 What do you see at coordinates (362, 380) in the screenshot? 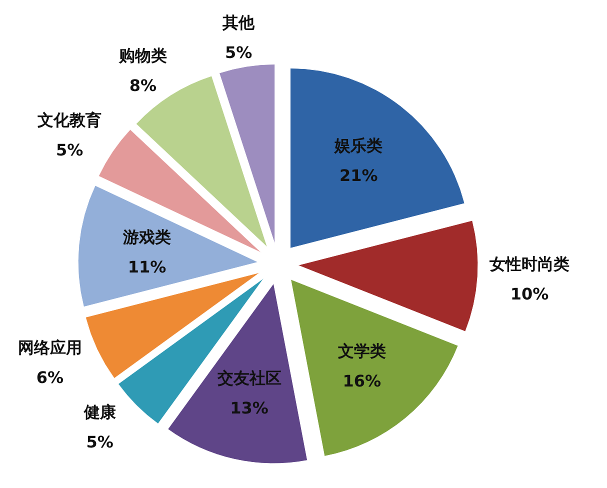
I see `data-label: 16%` at bounding box center [362, 380].